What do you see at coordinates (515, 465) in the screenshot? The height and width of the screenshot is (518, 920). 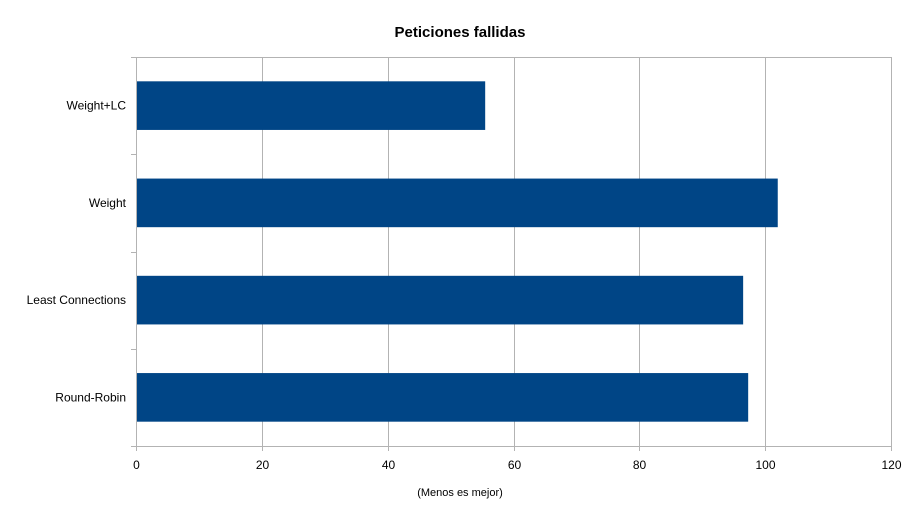 I see `x-tick-label: 60` at bounding box center [515, 465].